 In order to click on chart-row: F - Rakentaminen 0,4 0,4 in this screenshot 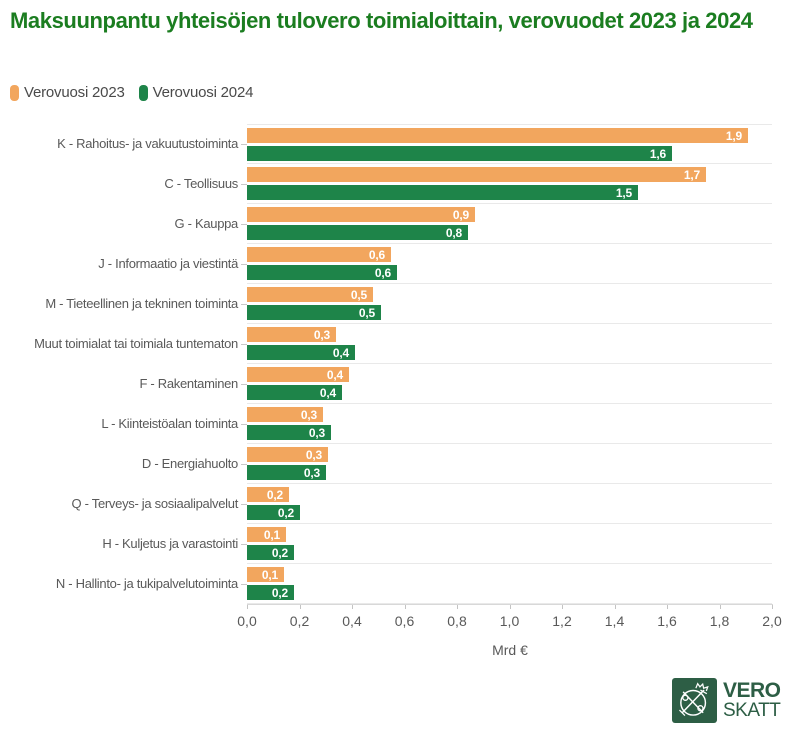, I will do `click(391, 384)`.